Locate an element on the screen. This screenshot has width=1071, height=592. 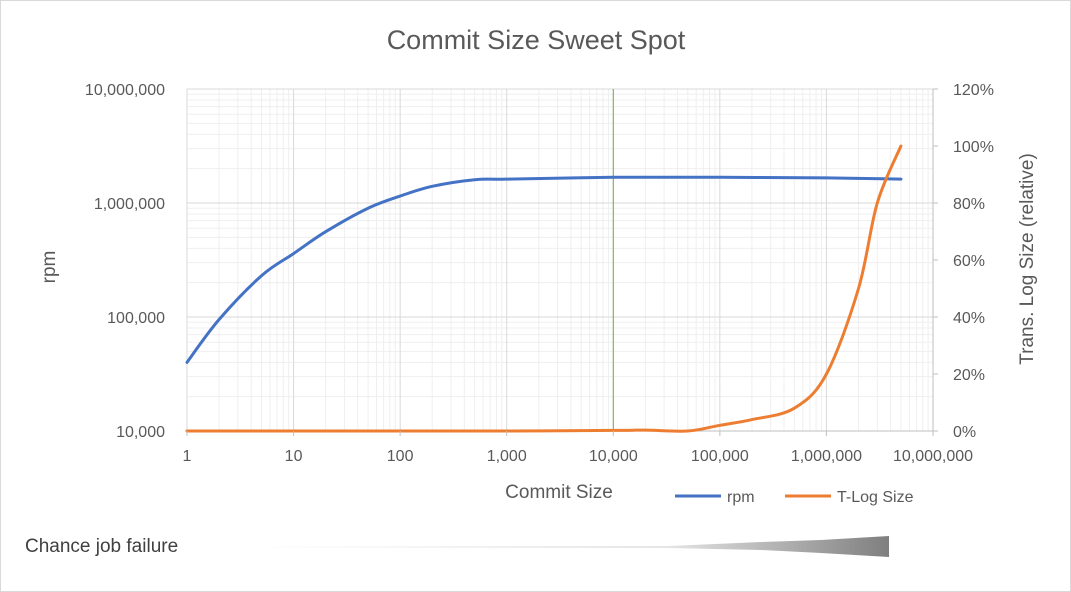
y2-axis-ticks: 0% 20% 40% 60% 80% 100% 120% is located at coordinates (963, 261).